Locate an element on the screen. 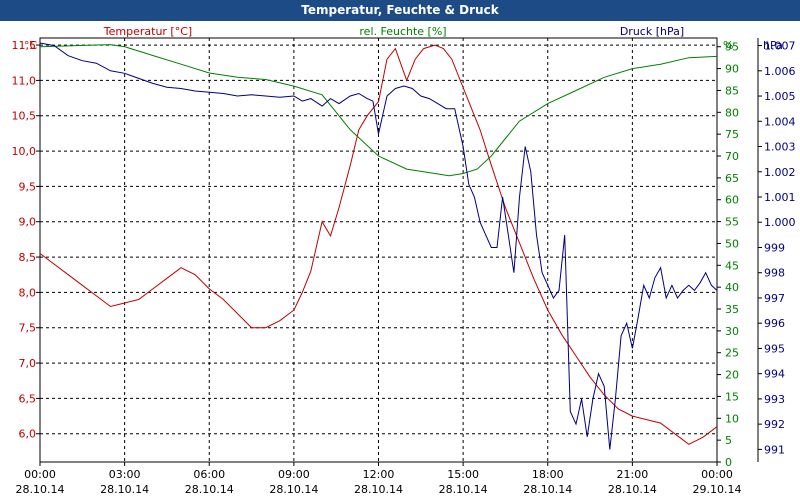 The width and height of the screenshot is (800, 500). x-tick-time: 18:00 is located at coordinates (548, 474).